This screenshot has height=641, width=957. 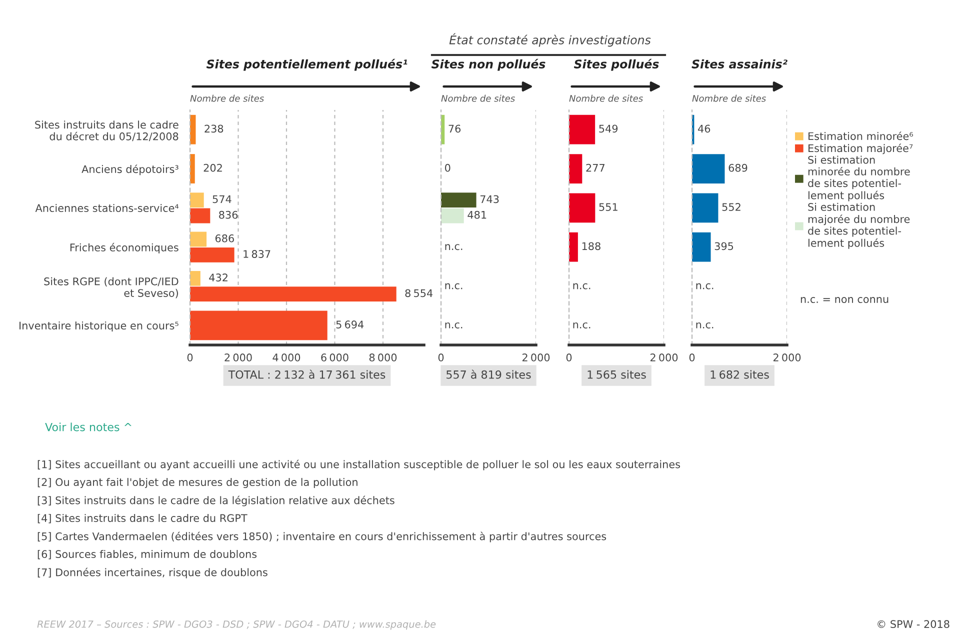 I want to click on text: 1 565 sites, so click(x=617, y=374).